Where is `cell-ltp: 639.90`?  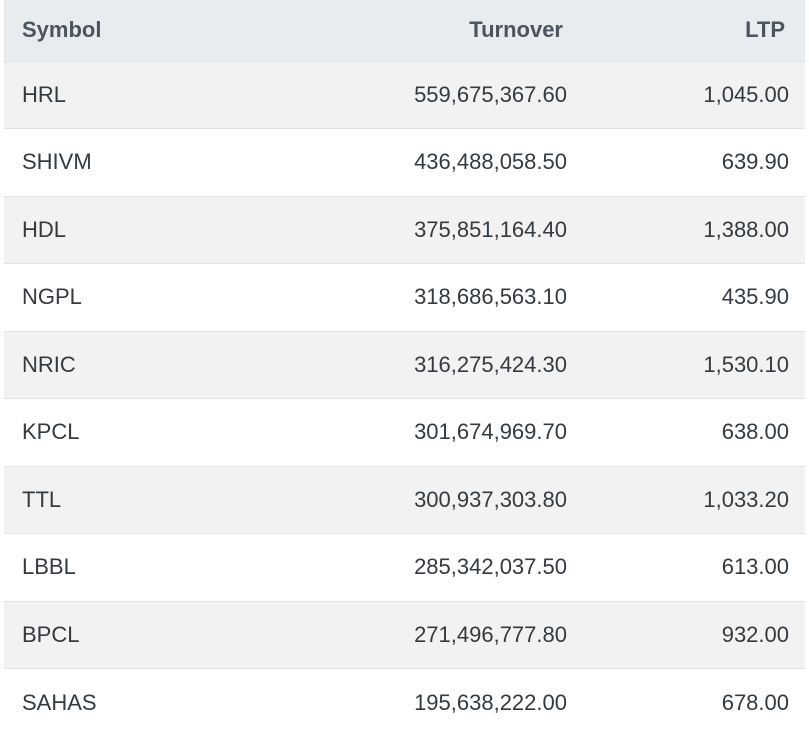
cell-ltp: 639.90 is located at coordinates (692, 163).